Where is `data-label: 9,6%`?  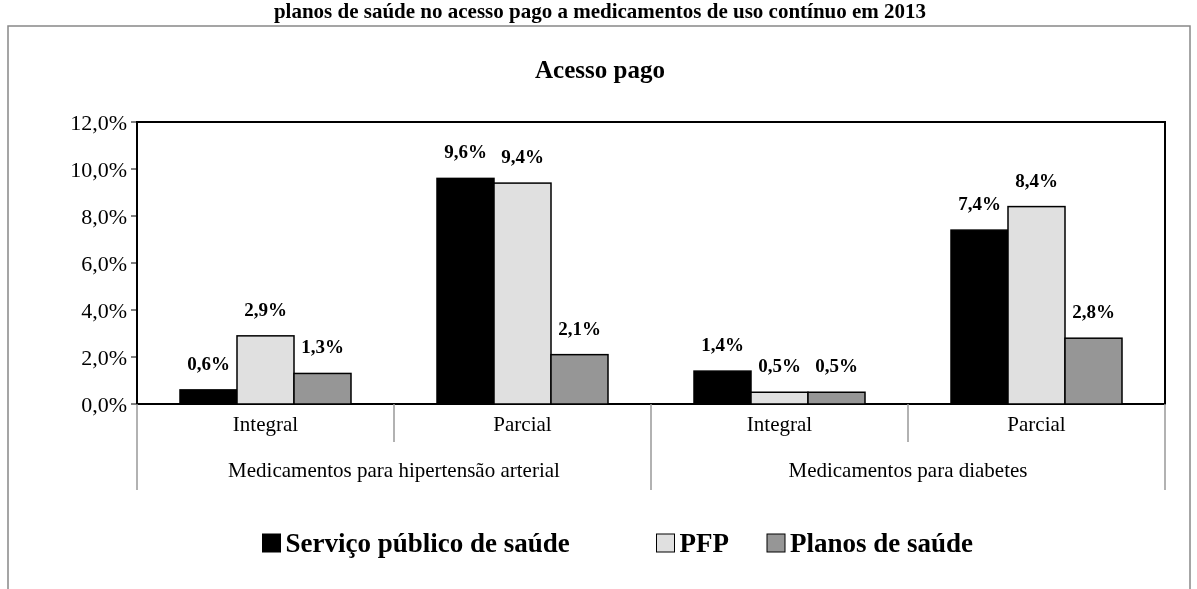 data-label: 9,6% is located at coordinates (465, 152).